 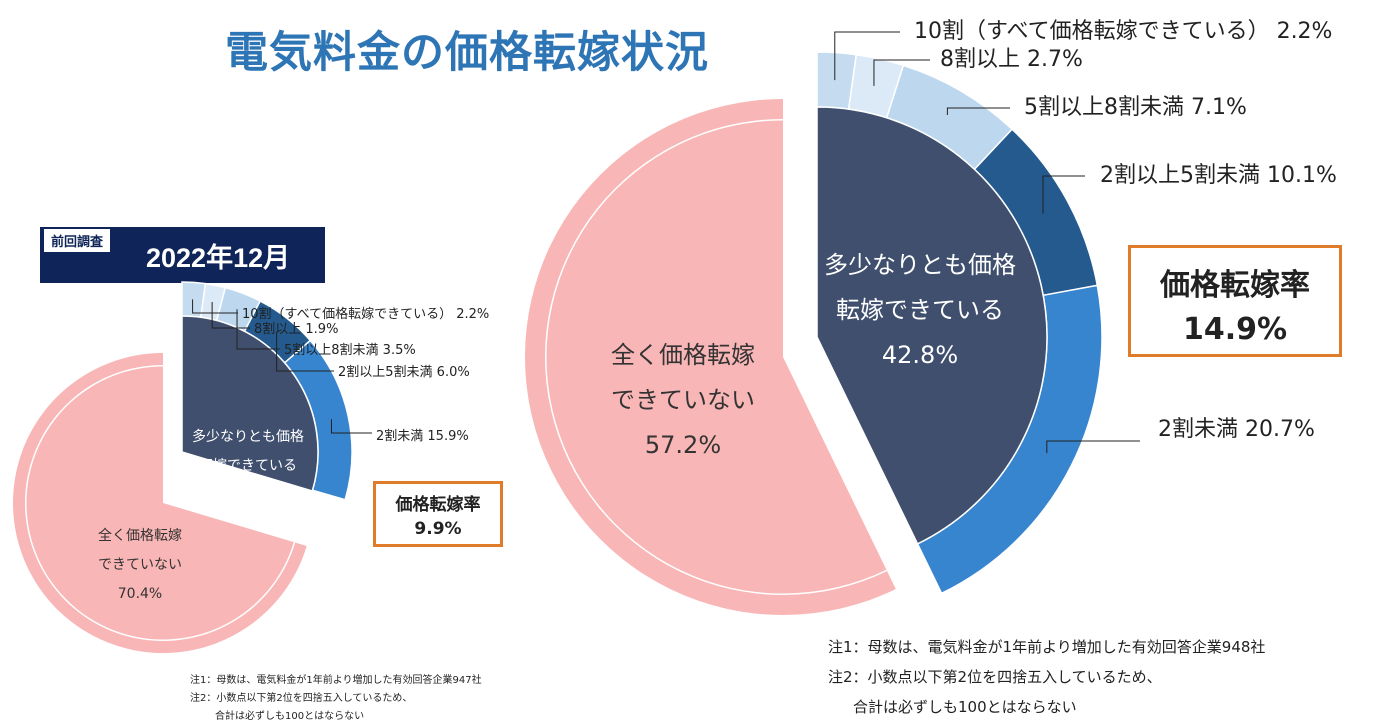 What do you see at coordinates (422, 436) in the screenshot?
I see `segment-label: 2割未満 15.9%` at bounding box center [422, 436].